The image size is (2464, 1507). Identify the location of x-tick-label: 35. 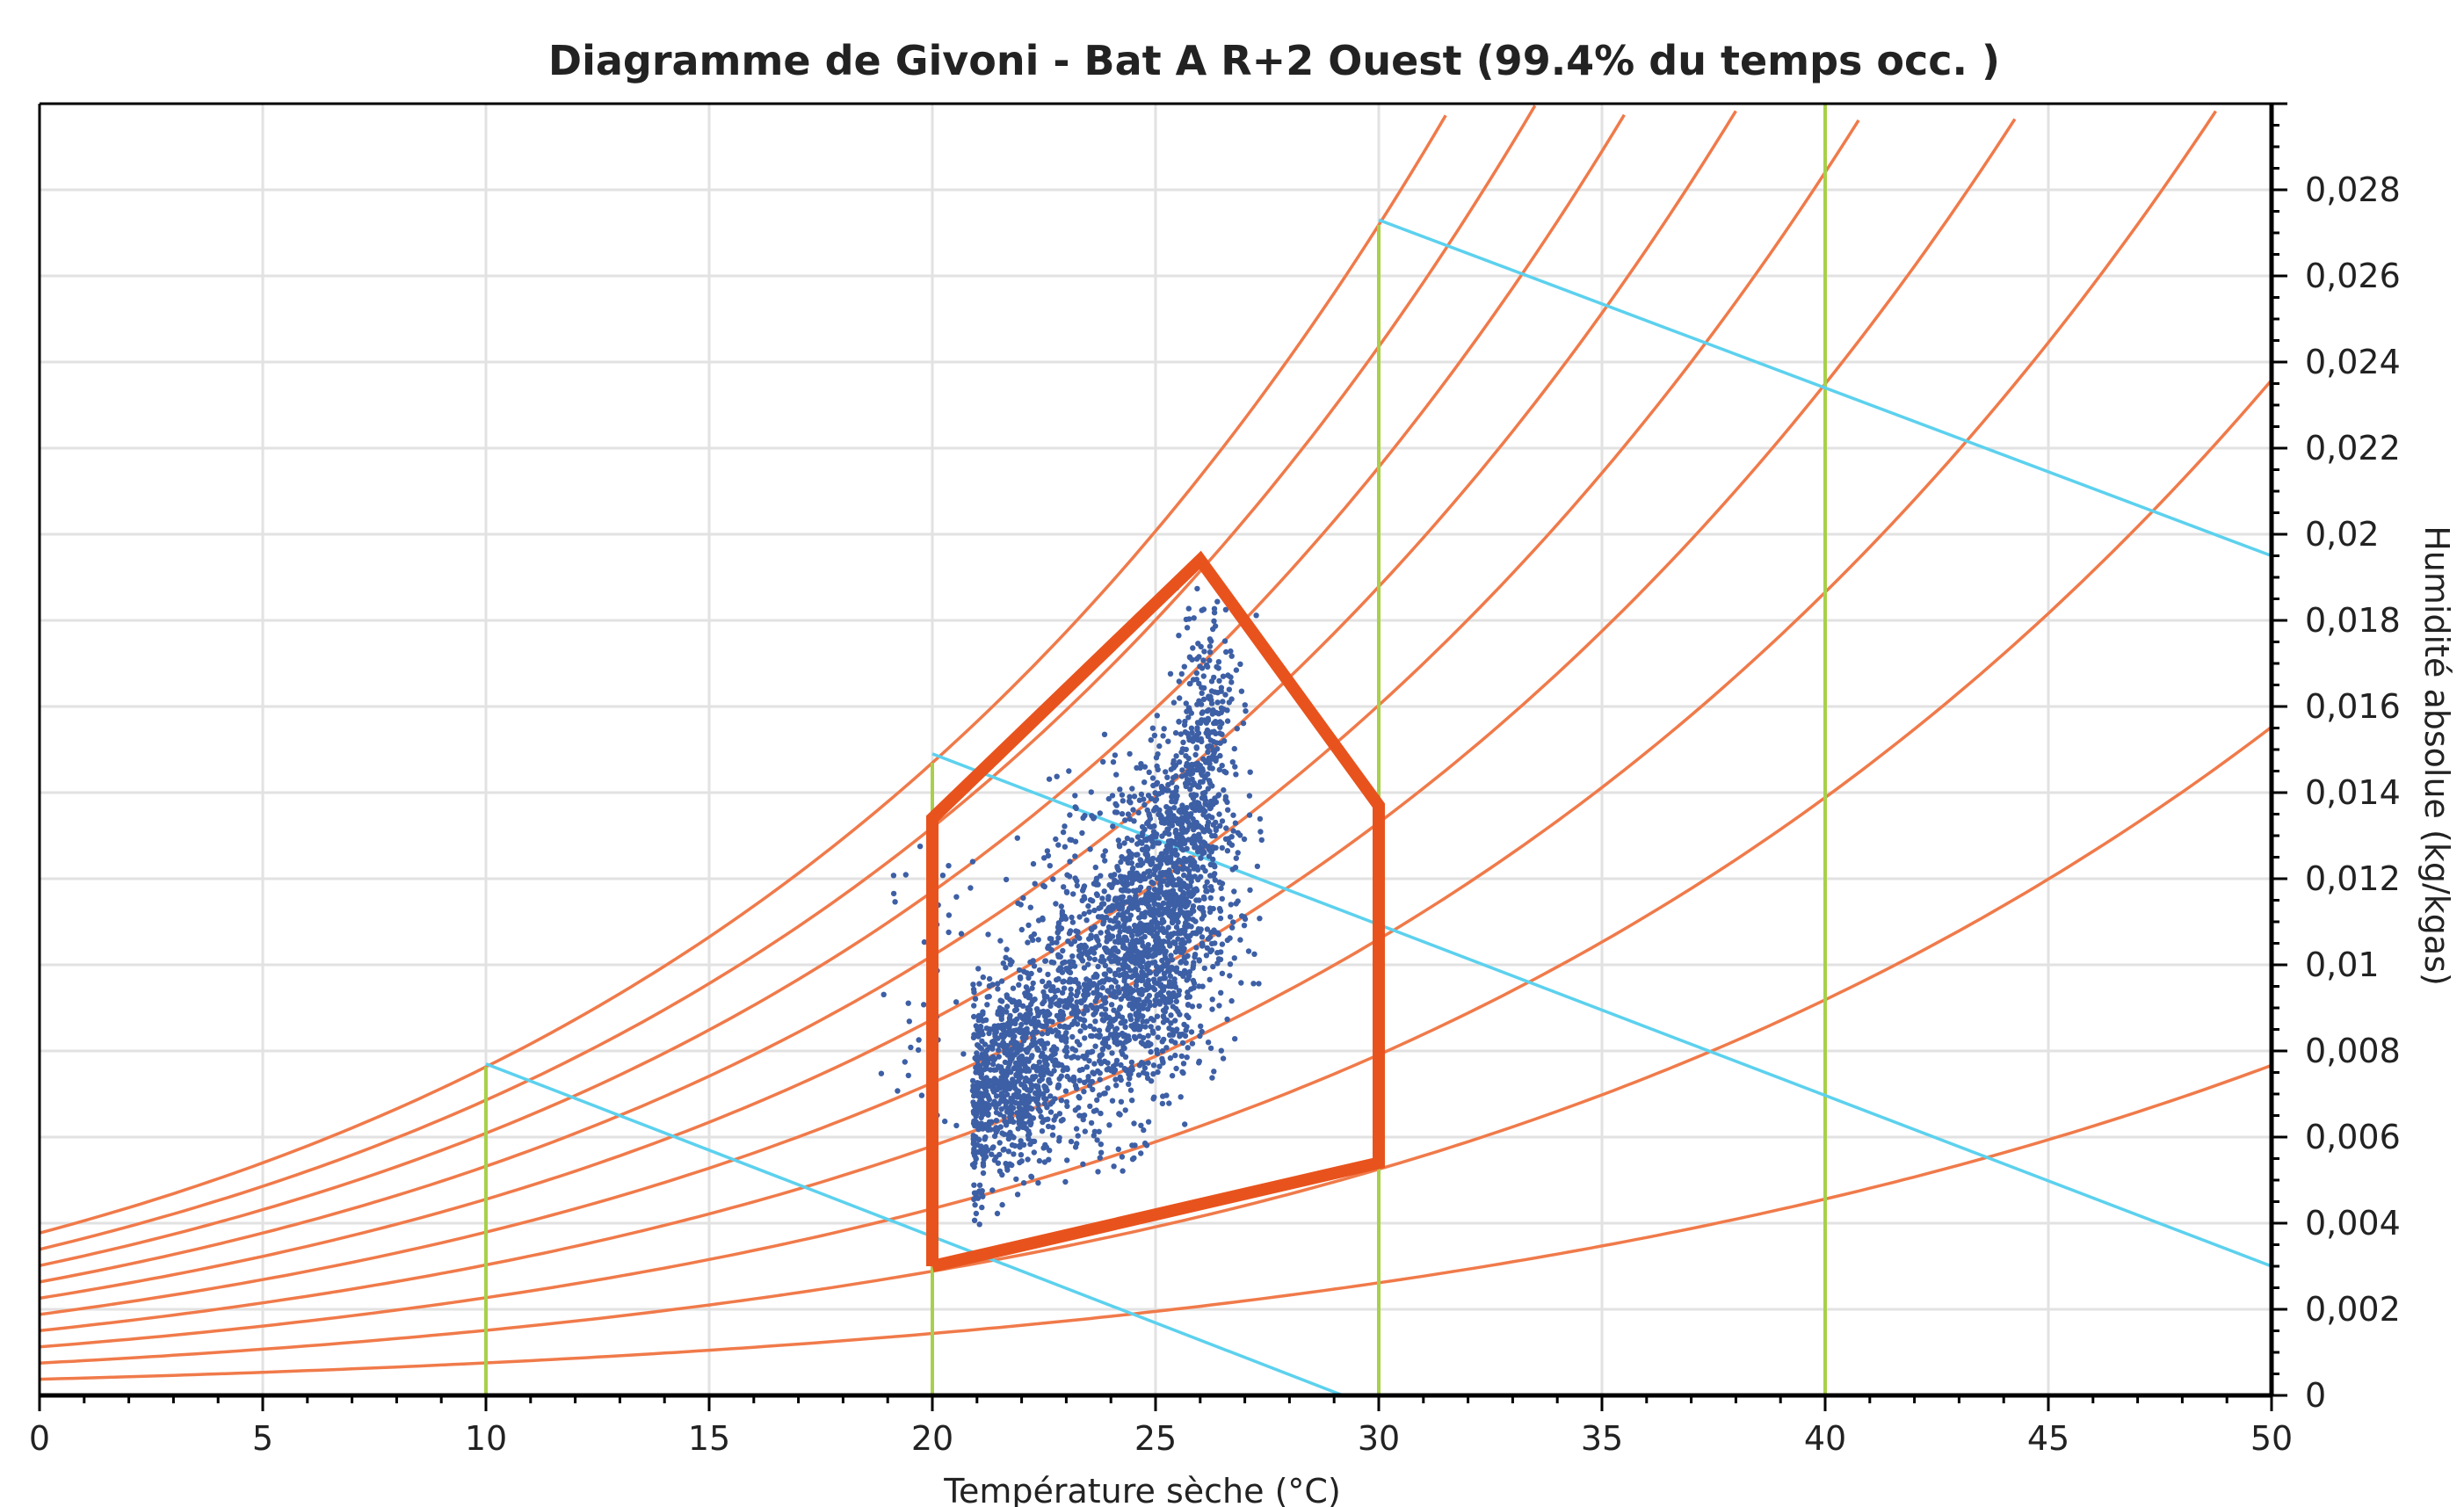
(1602, 1438).